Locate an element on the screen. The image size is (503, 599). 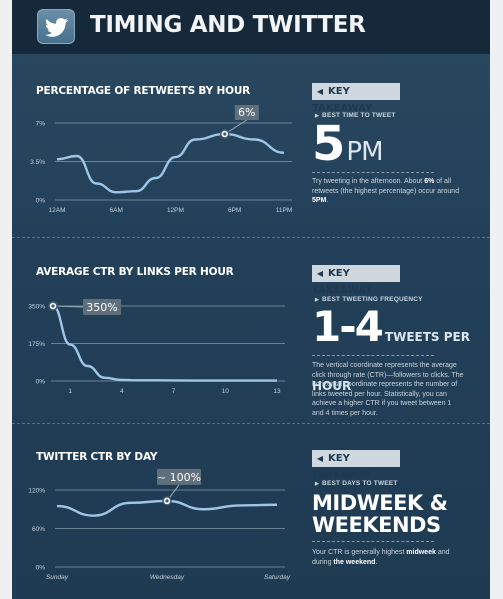
x-tick-label: 12PM is located at coordinates (175, 210).